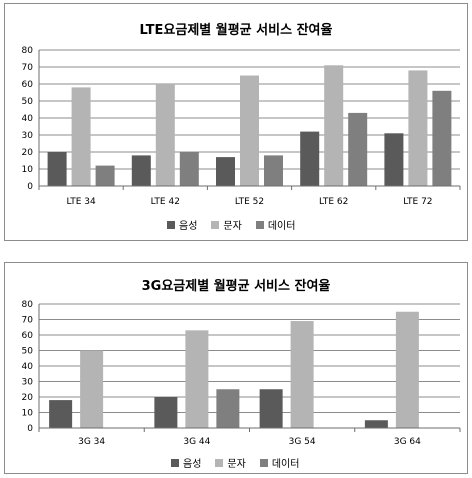 The height and width of the screenshot is (478, 472). What do you see at coordinates (236, 286) in the screenshot?
I see `3g-chart-title: 3G요금제별 월평균 서비스 잔여율` at bounding box center [236, 286].